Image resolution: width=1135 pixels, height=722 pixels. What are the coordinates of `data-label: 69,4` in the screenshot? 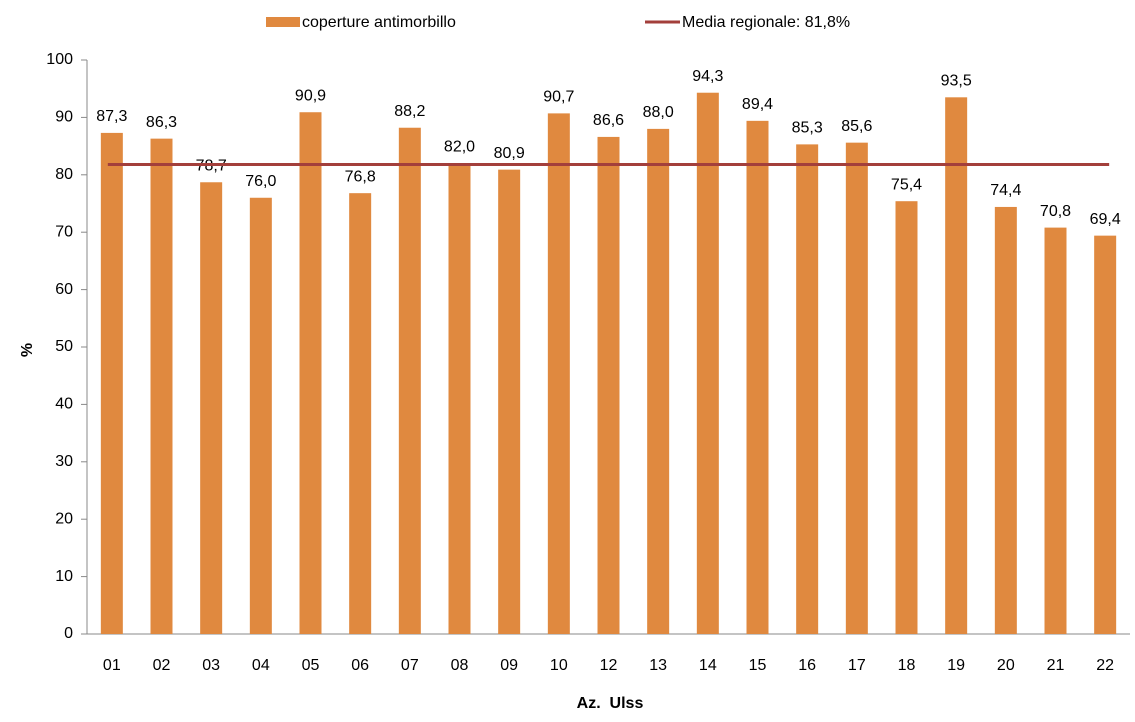 It's located at (1105, 219).